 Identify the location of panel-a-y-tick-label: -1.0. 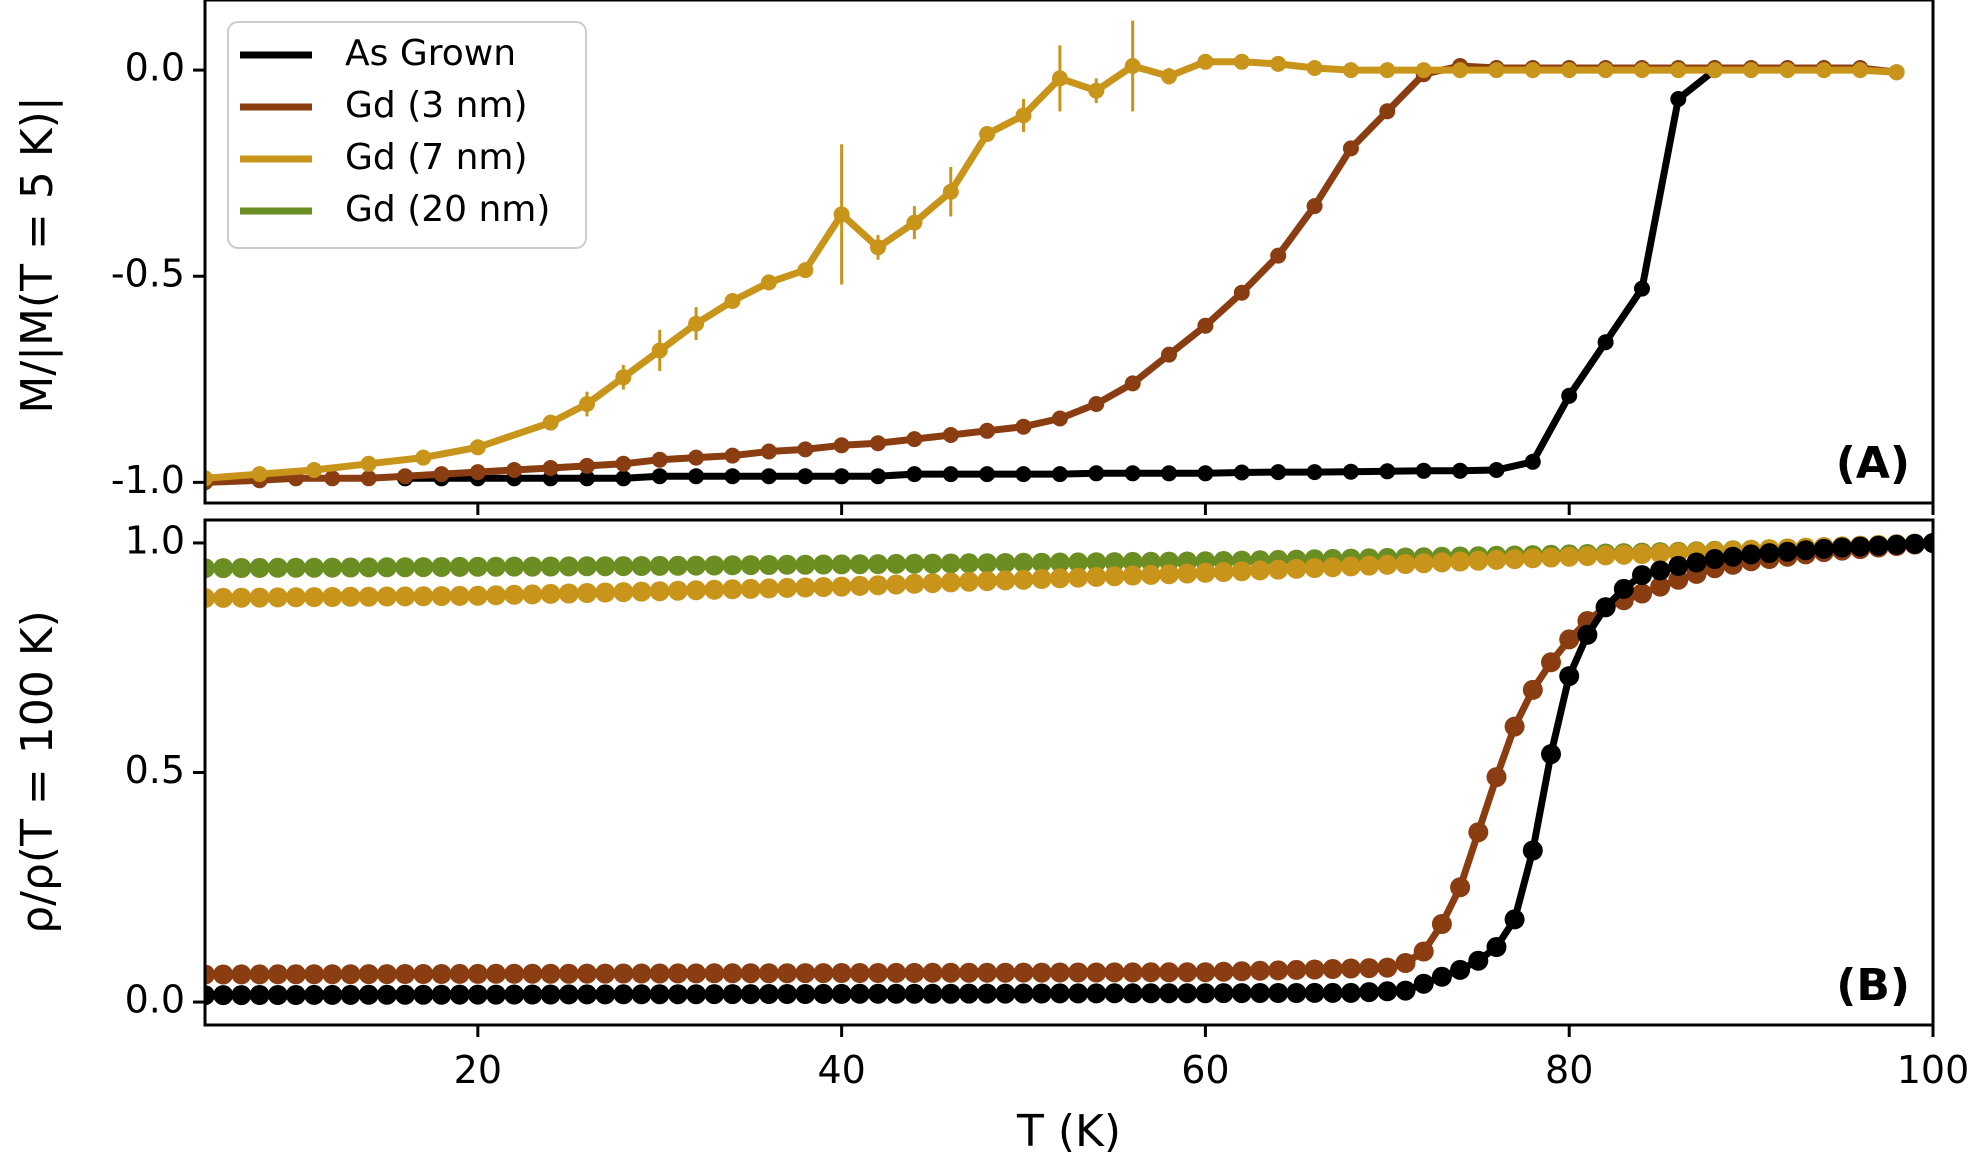
(148, 480).